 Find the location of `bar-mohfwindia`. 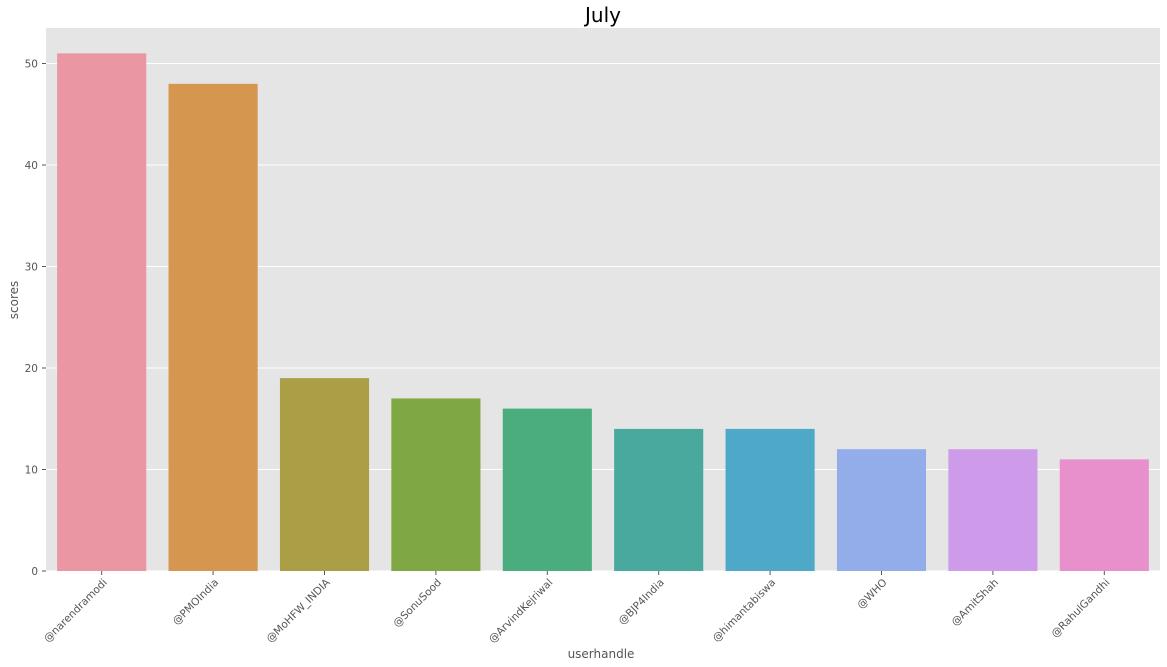

bar-mohfwindia is located at coordinates (324, 474).